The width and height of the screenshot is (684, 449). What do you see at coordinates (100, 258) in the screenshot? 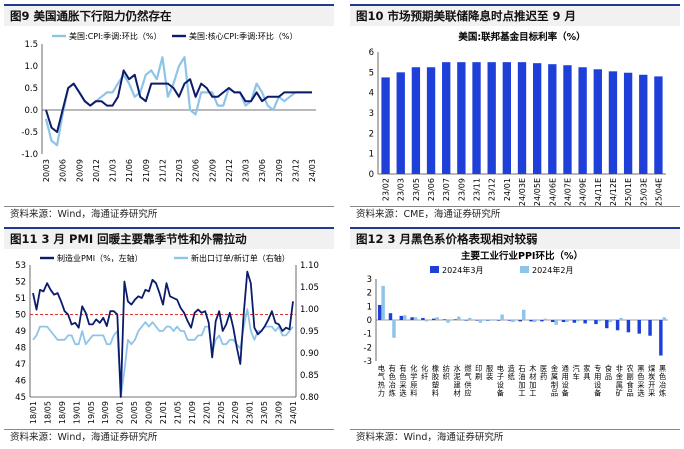
I see `legend-label: 制造业PMI（%，左轴）` at bounding box center [100, 258].